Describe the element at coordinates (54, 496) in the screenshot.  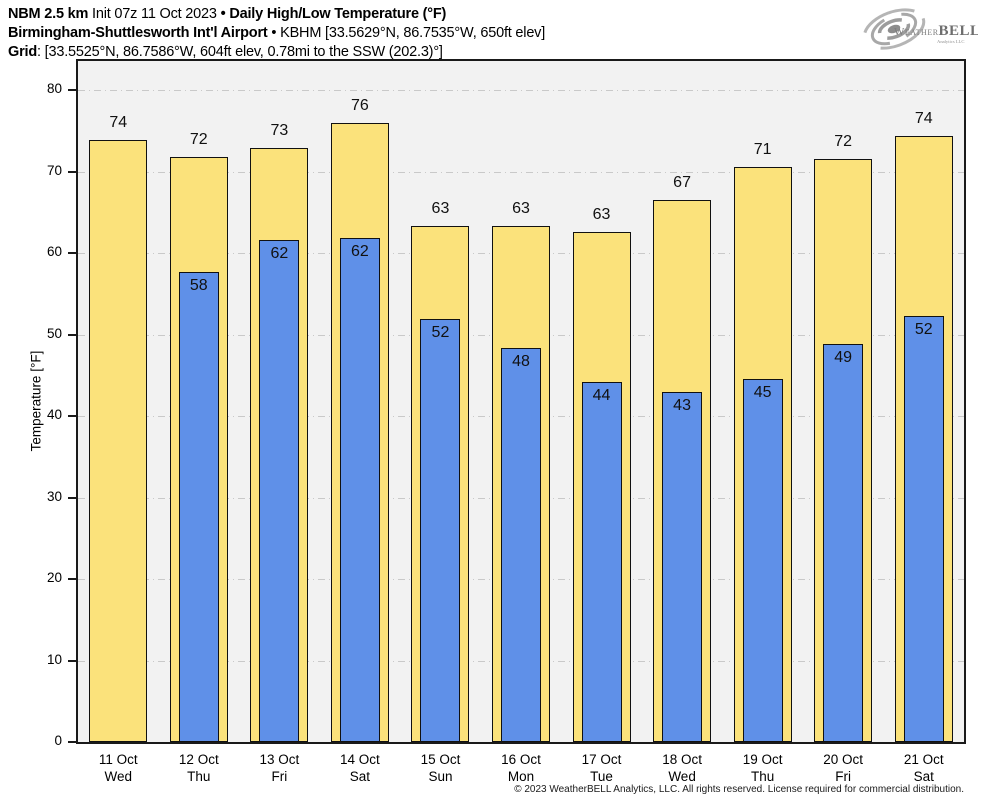
I see `y-tick-label-30: 30` at that location.